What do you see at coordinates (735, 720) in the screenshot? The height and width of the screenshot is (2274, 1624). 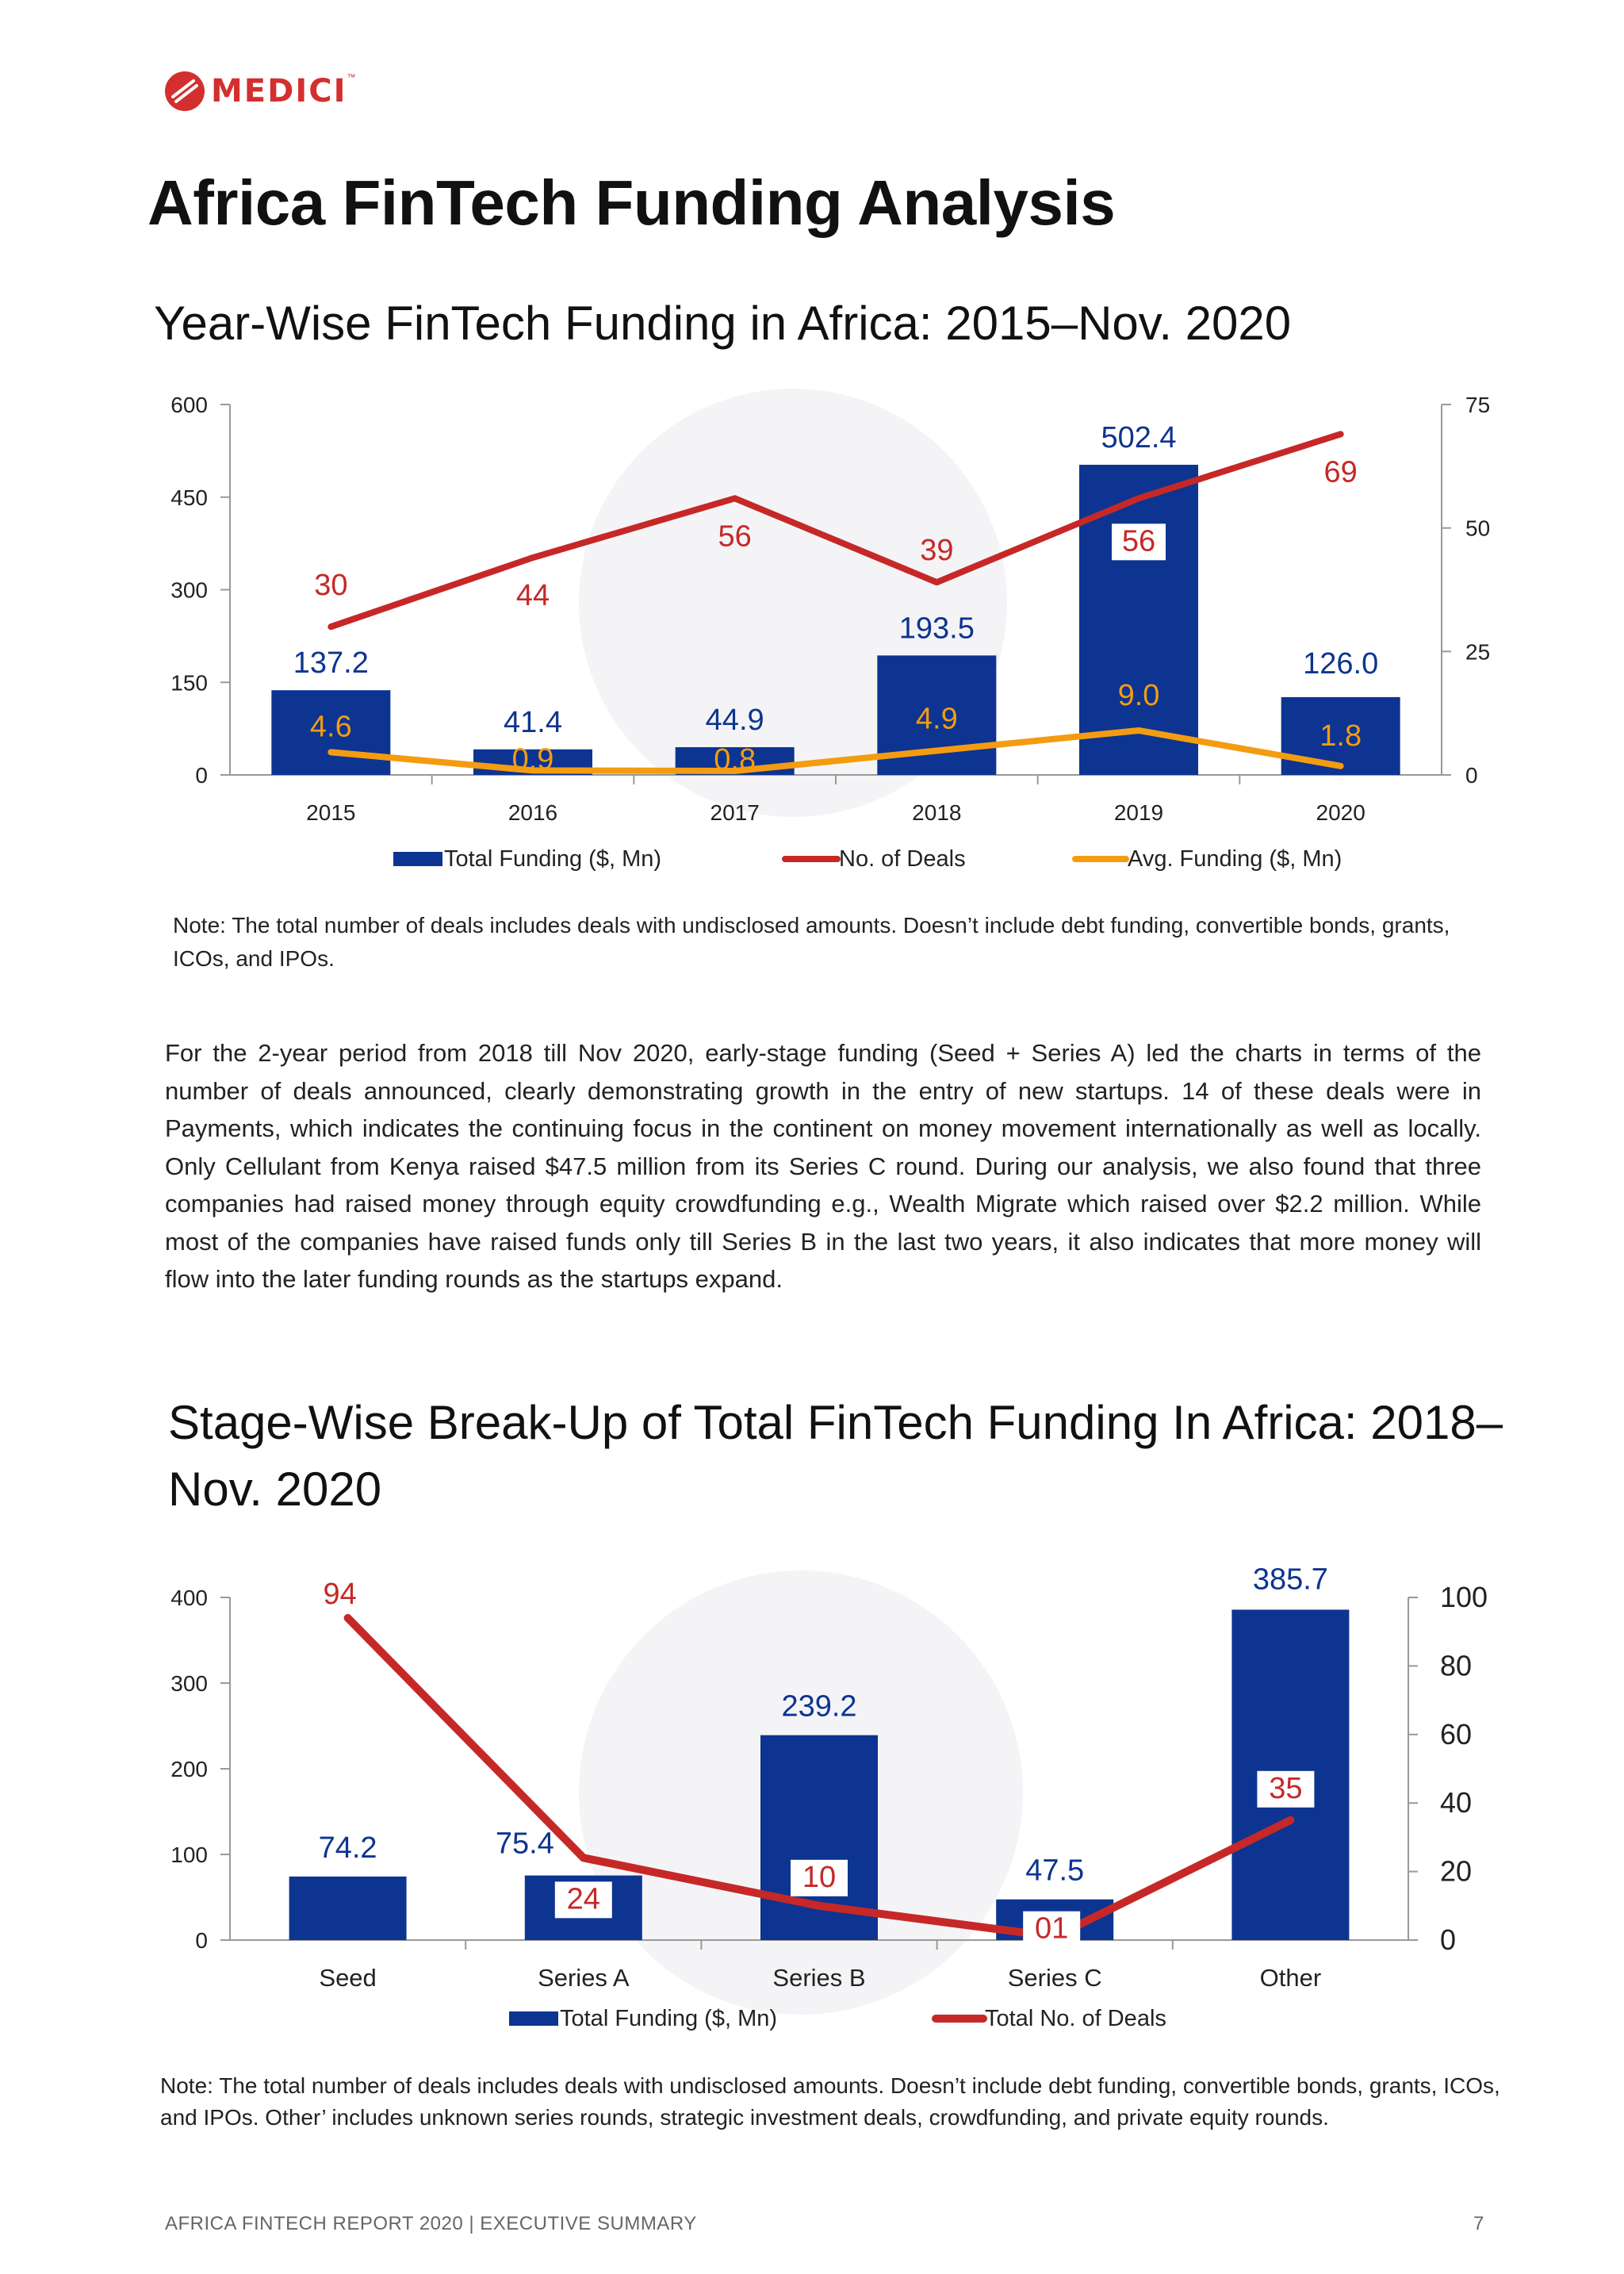 I see `bar-data-label: 44.9` at bounding box center [735, 720].